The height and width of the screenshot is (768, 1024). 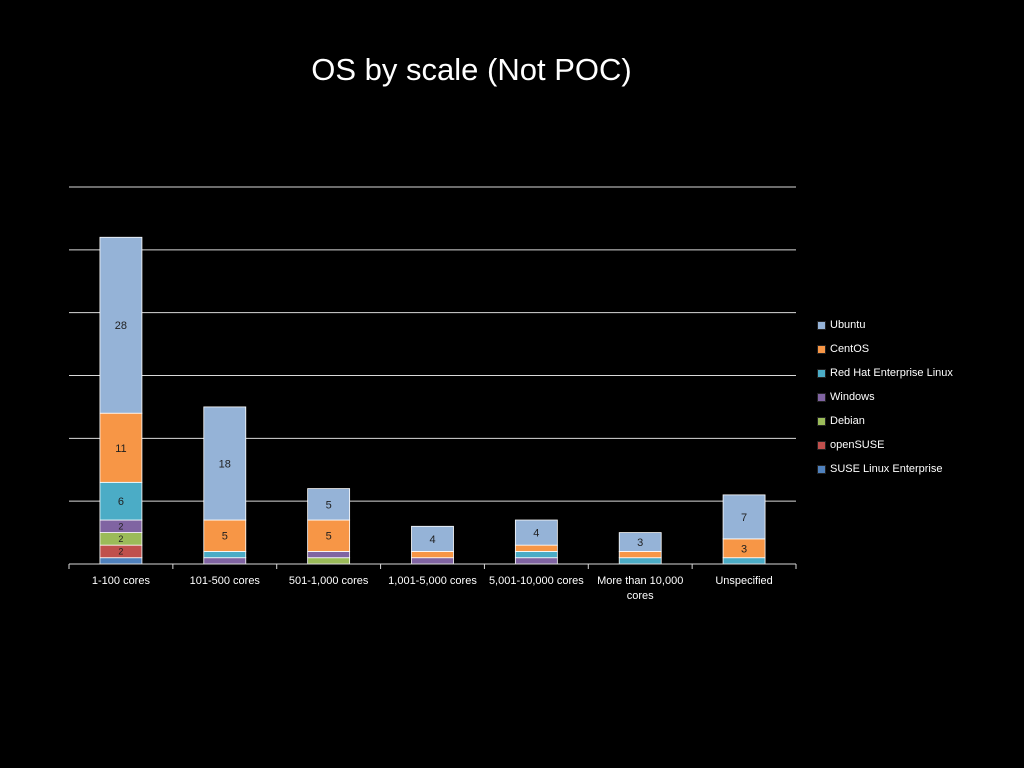 What do you see at coordinates (891, 373) in the screenshot?
I see `legend-label: Red Hat Enterprise Linux` at bounding box center [891, 373].